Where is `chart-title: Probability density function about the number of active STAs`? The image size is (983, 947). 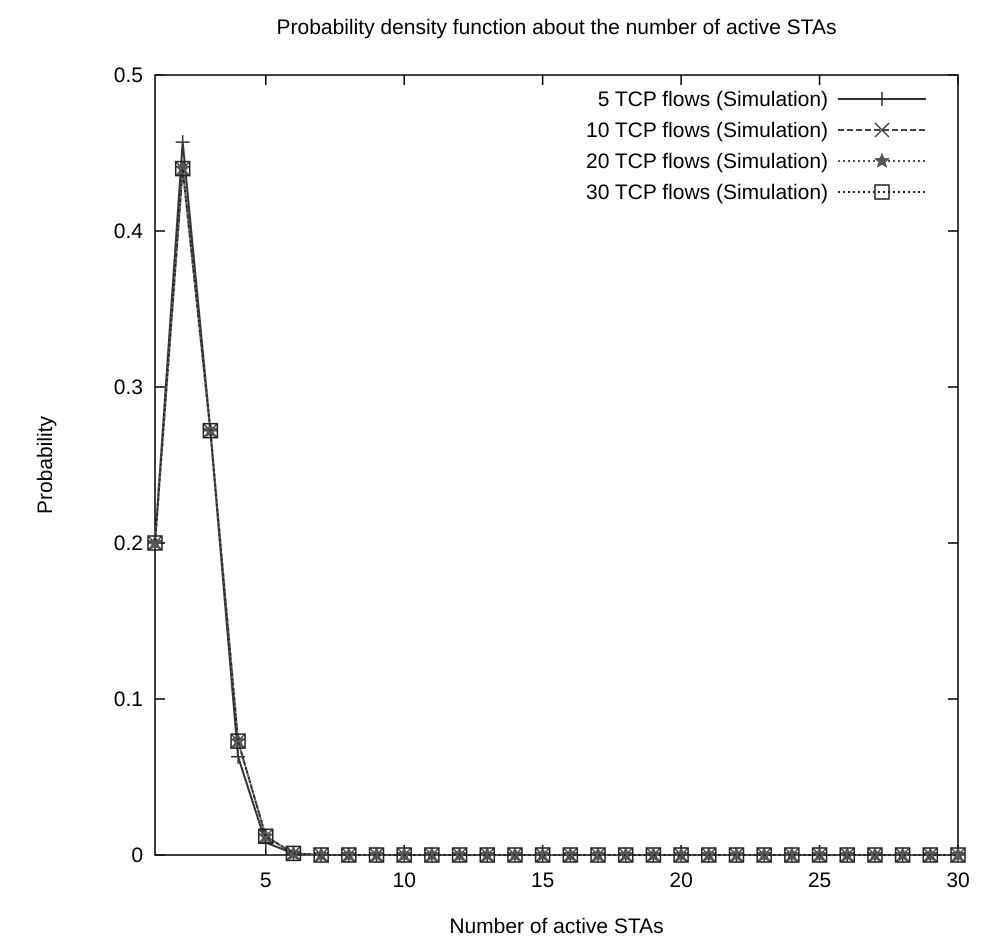
chart-title: Probability density function about the number of active STAs is located at coordinates (556, 27).